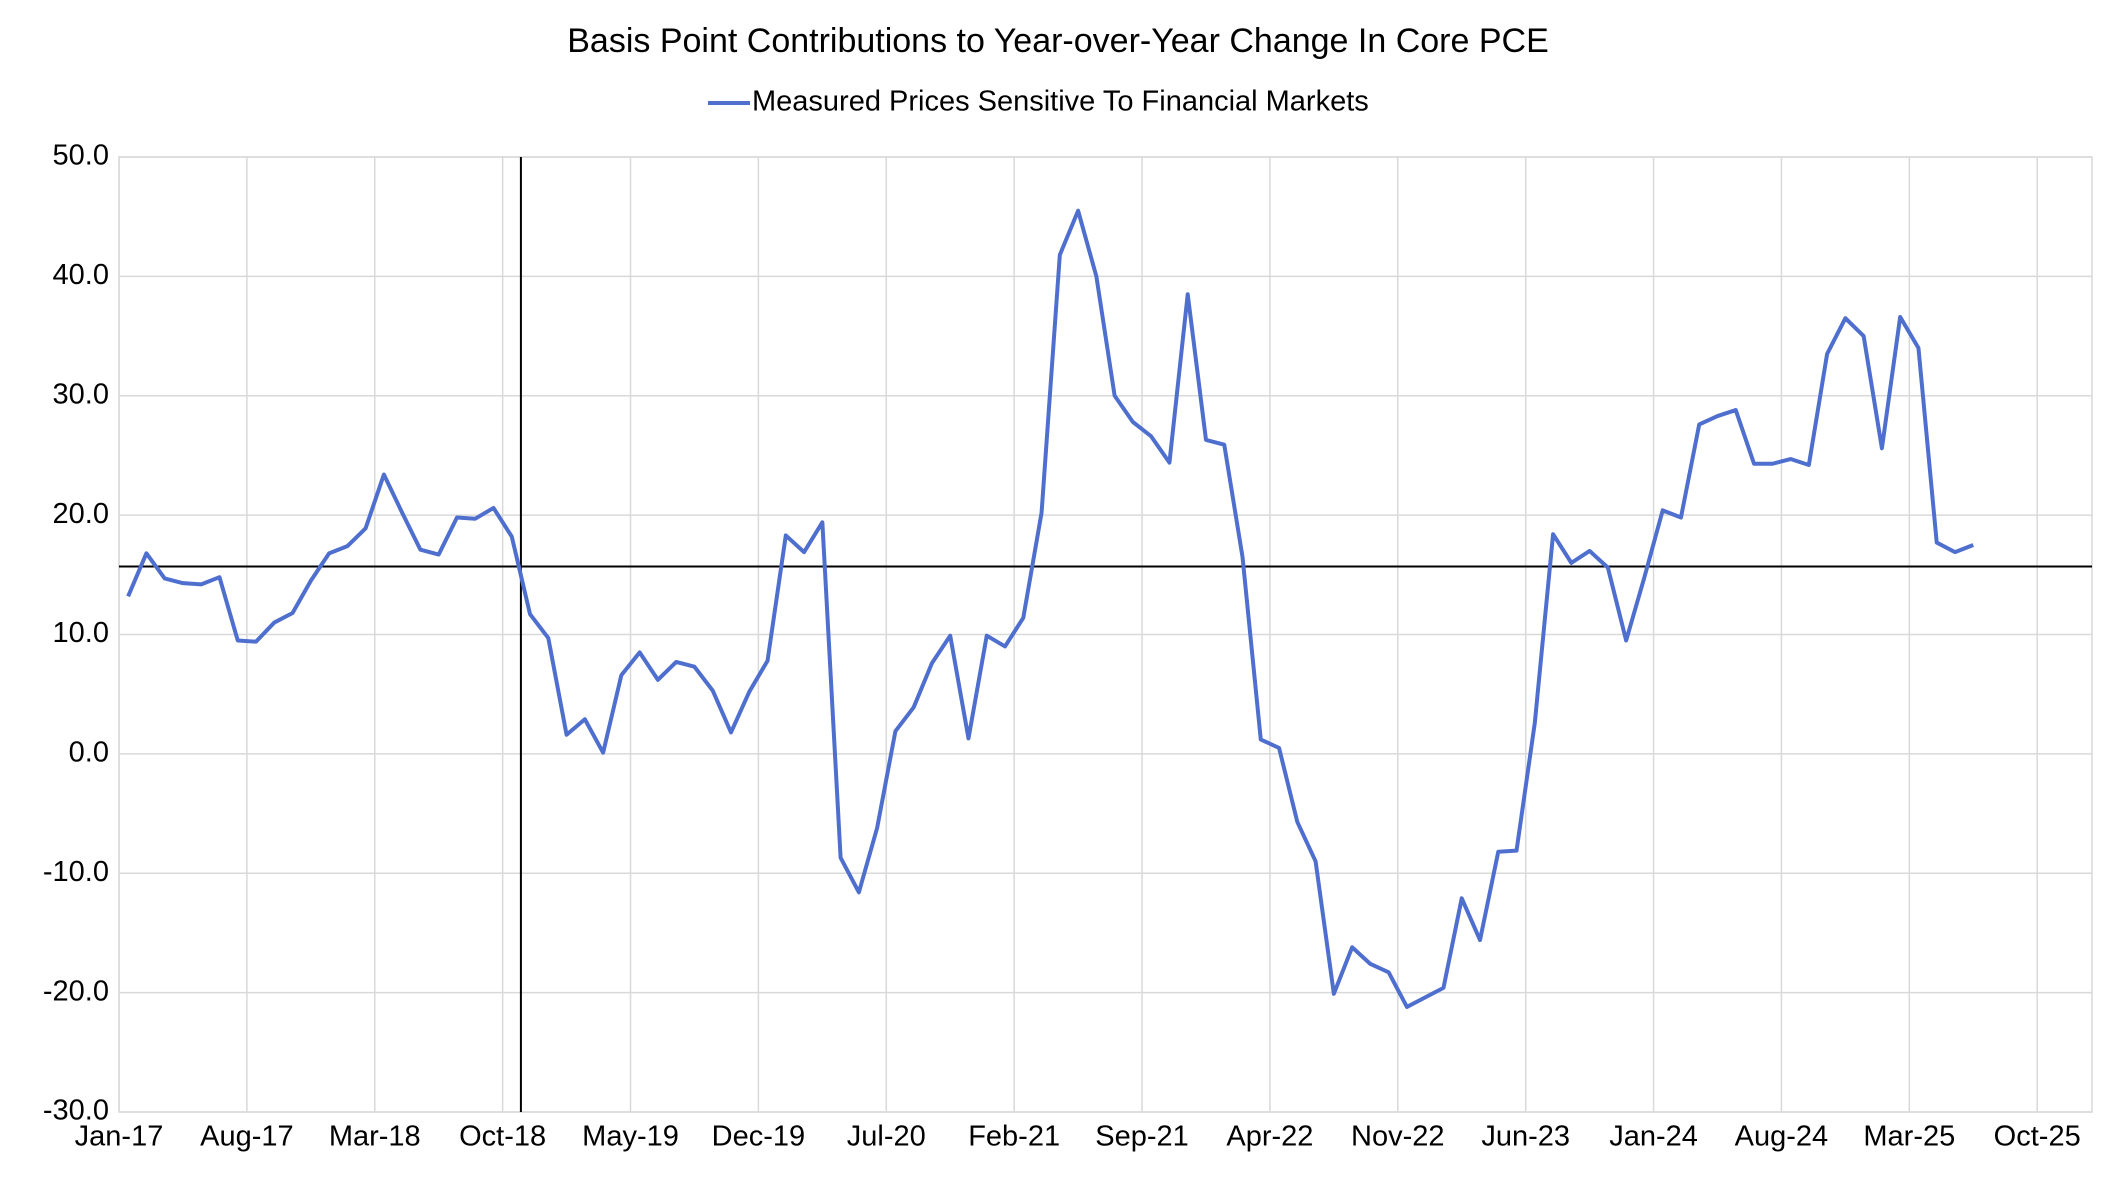 This screenshot has height=1186, width=2116. I want to click on y-tick-label: 50.0, so click(81, 156).